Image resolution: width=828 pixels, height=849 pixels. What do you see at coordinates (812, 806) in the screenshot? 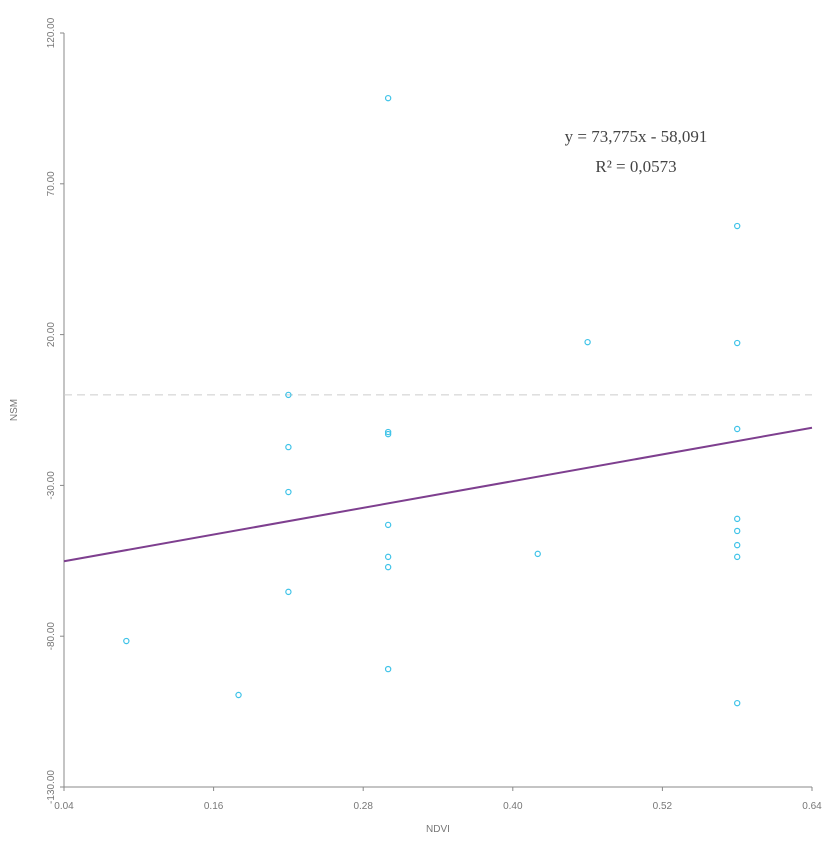
I see `x-tick-label: 0.64` at bounding box center [812, 806].